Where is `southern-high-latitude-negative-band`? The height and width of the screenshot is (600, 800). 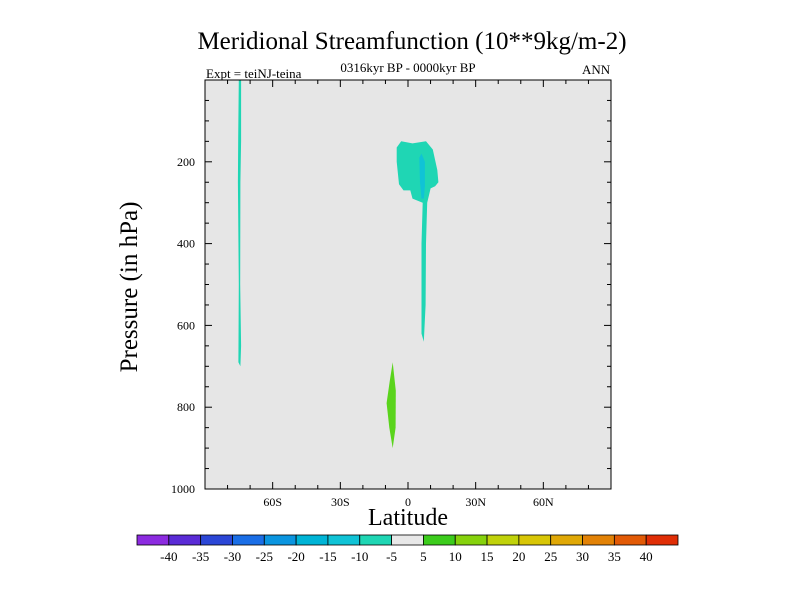
southern-high-latitude-negative-band is located at coordinates (239, 223).